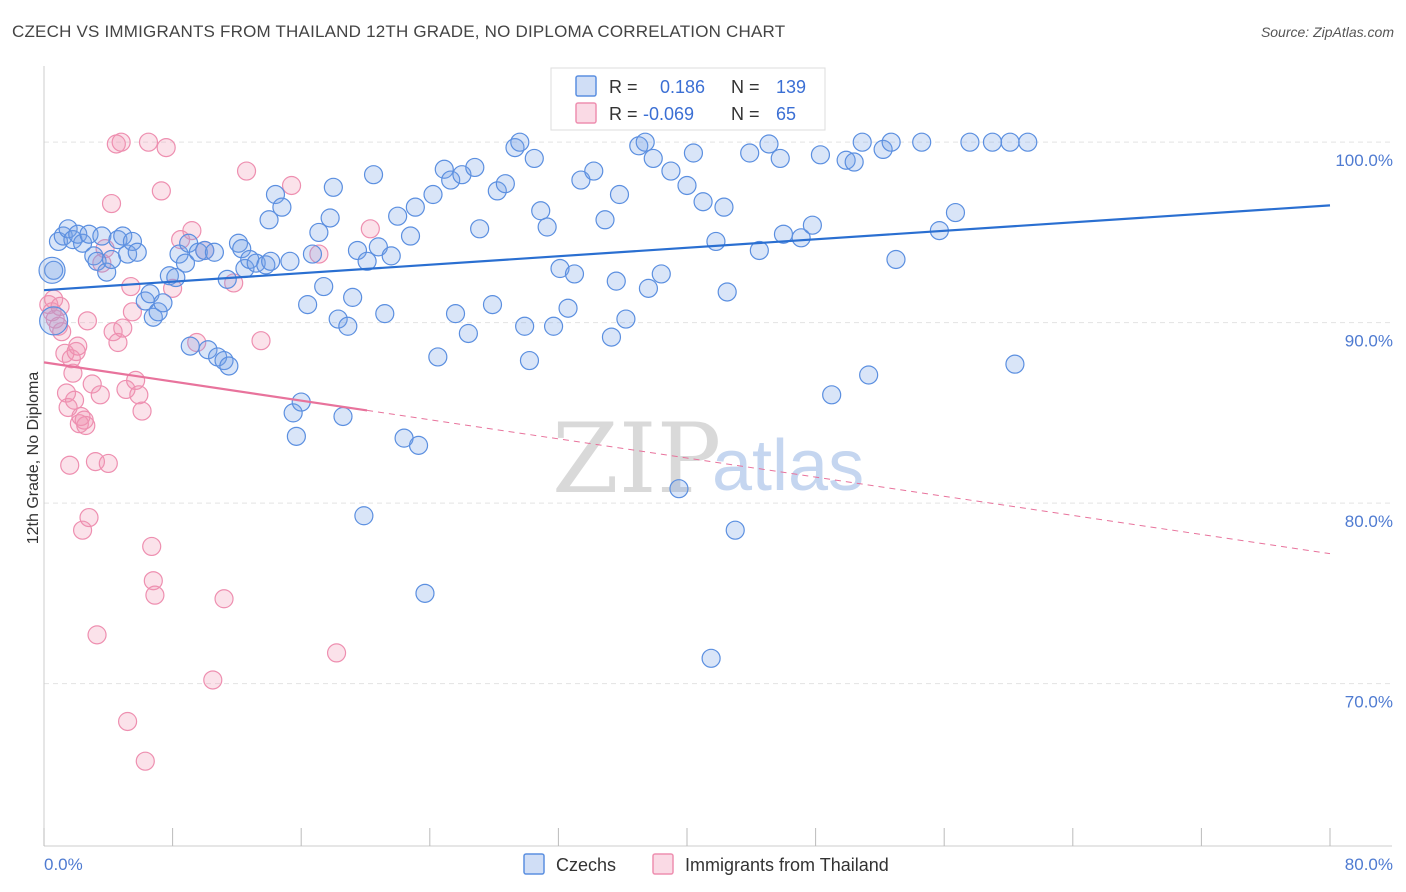 Image resolution: width=1406 pixels, height=892 pixels. I want to click on stat-czech-n-value: 139, so click(791, 87).